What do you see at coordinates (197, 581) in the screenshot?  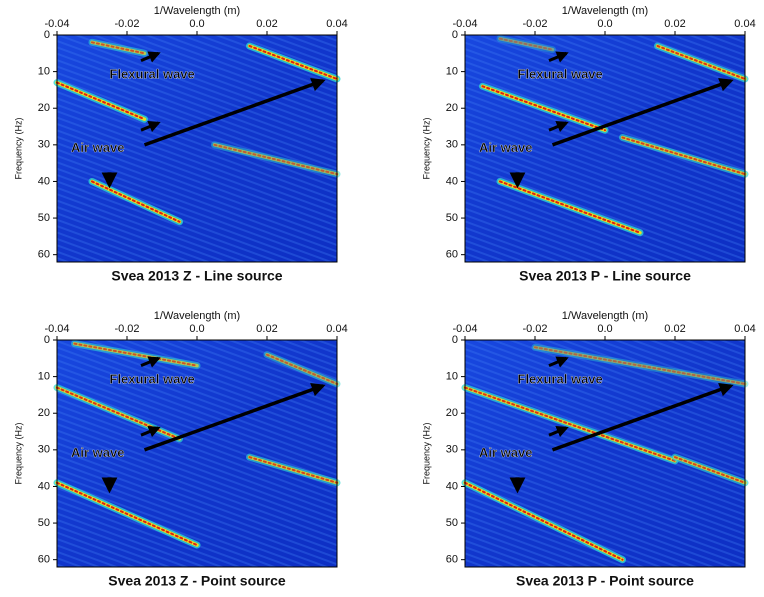 I see `panel-title: Svea 2013 Z - Point source` at bounding box center [197, 581].